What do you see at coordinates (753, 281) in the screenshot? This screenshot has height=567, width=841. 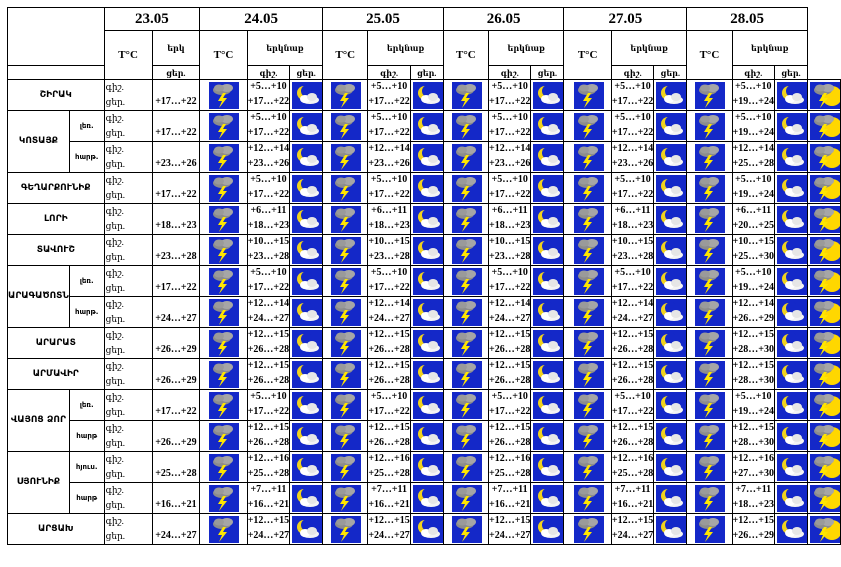 I see `temp-cell: +5…+10 +19…+24` at bounding box center [753, 281].